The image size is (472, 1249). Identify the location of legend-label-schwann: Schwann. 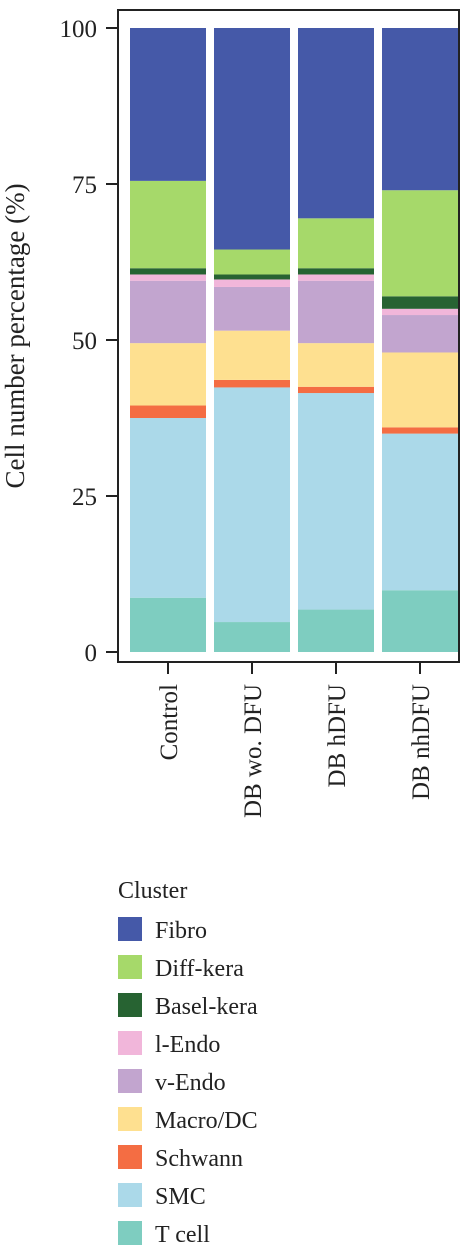
(199, 1159).